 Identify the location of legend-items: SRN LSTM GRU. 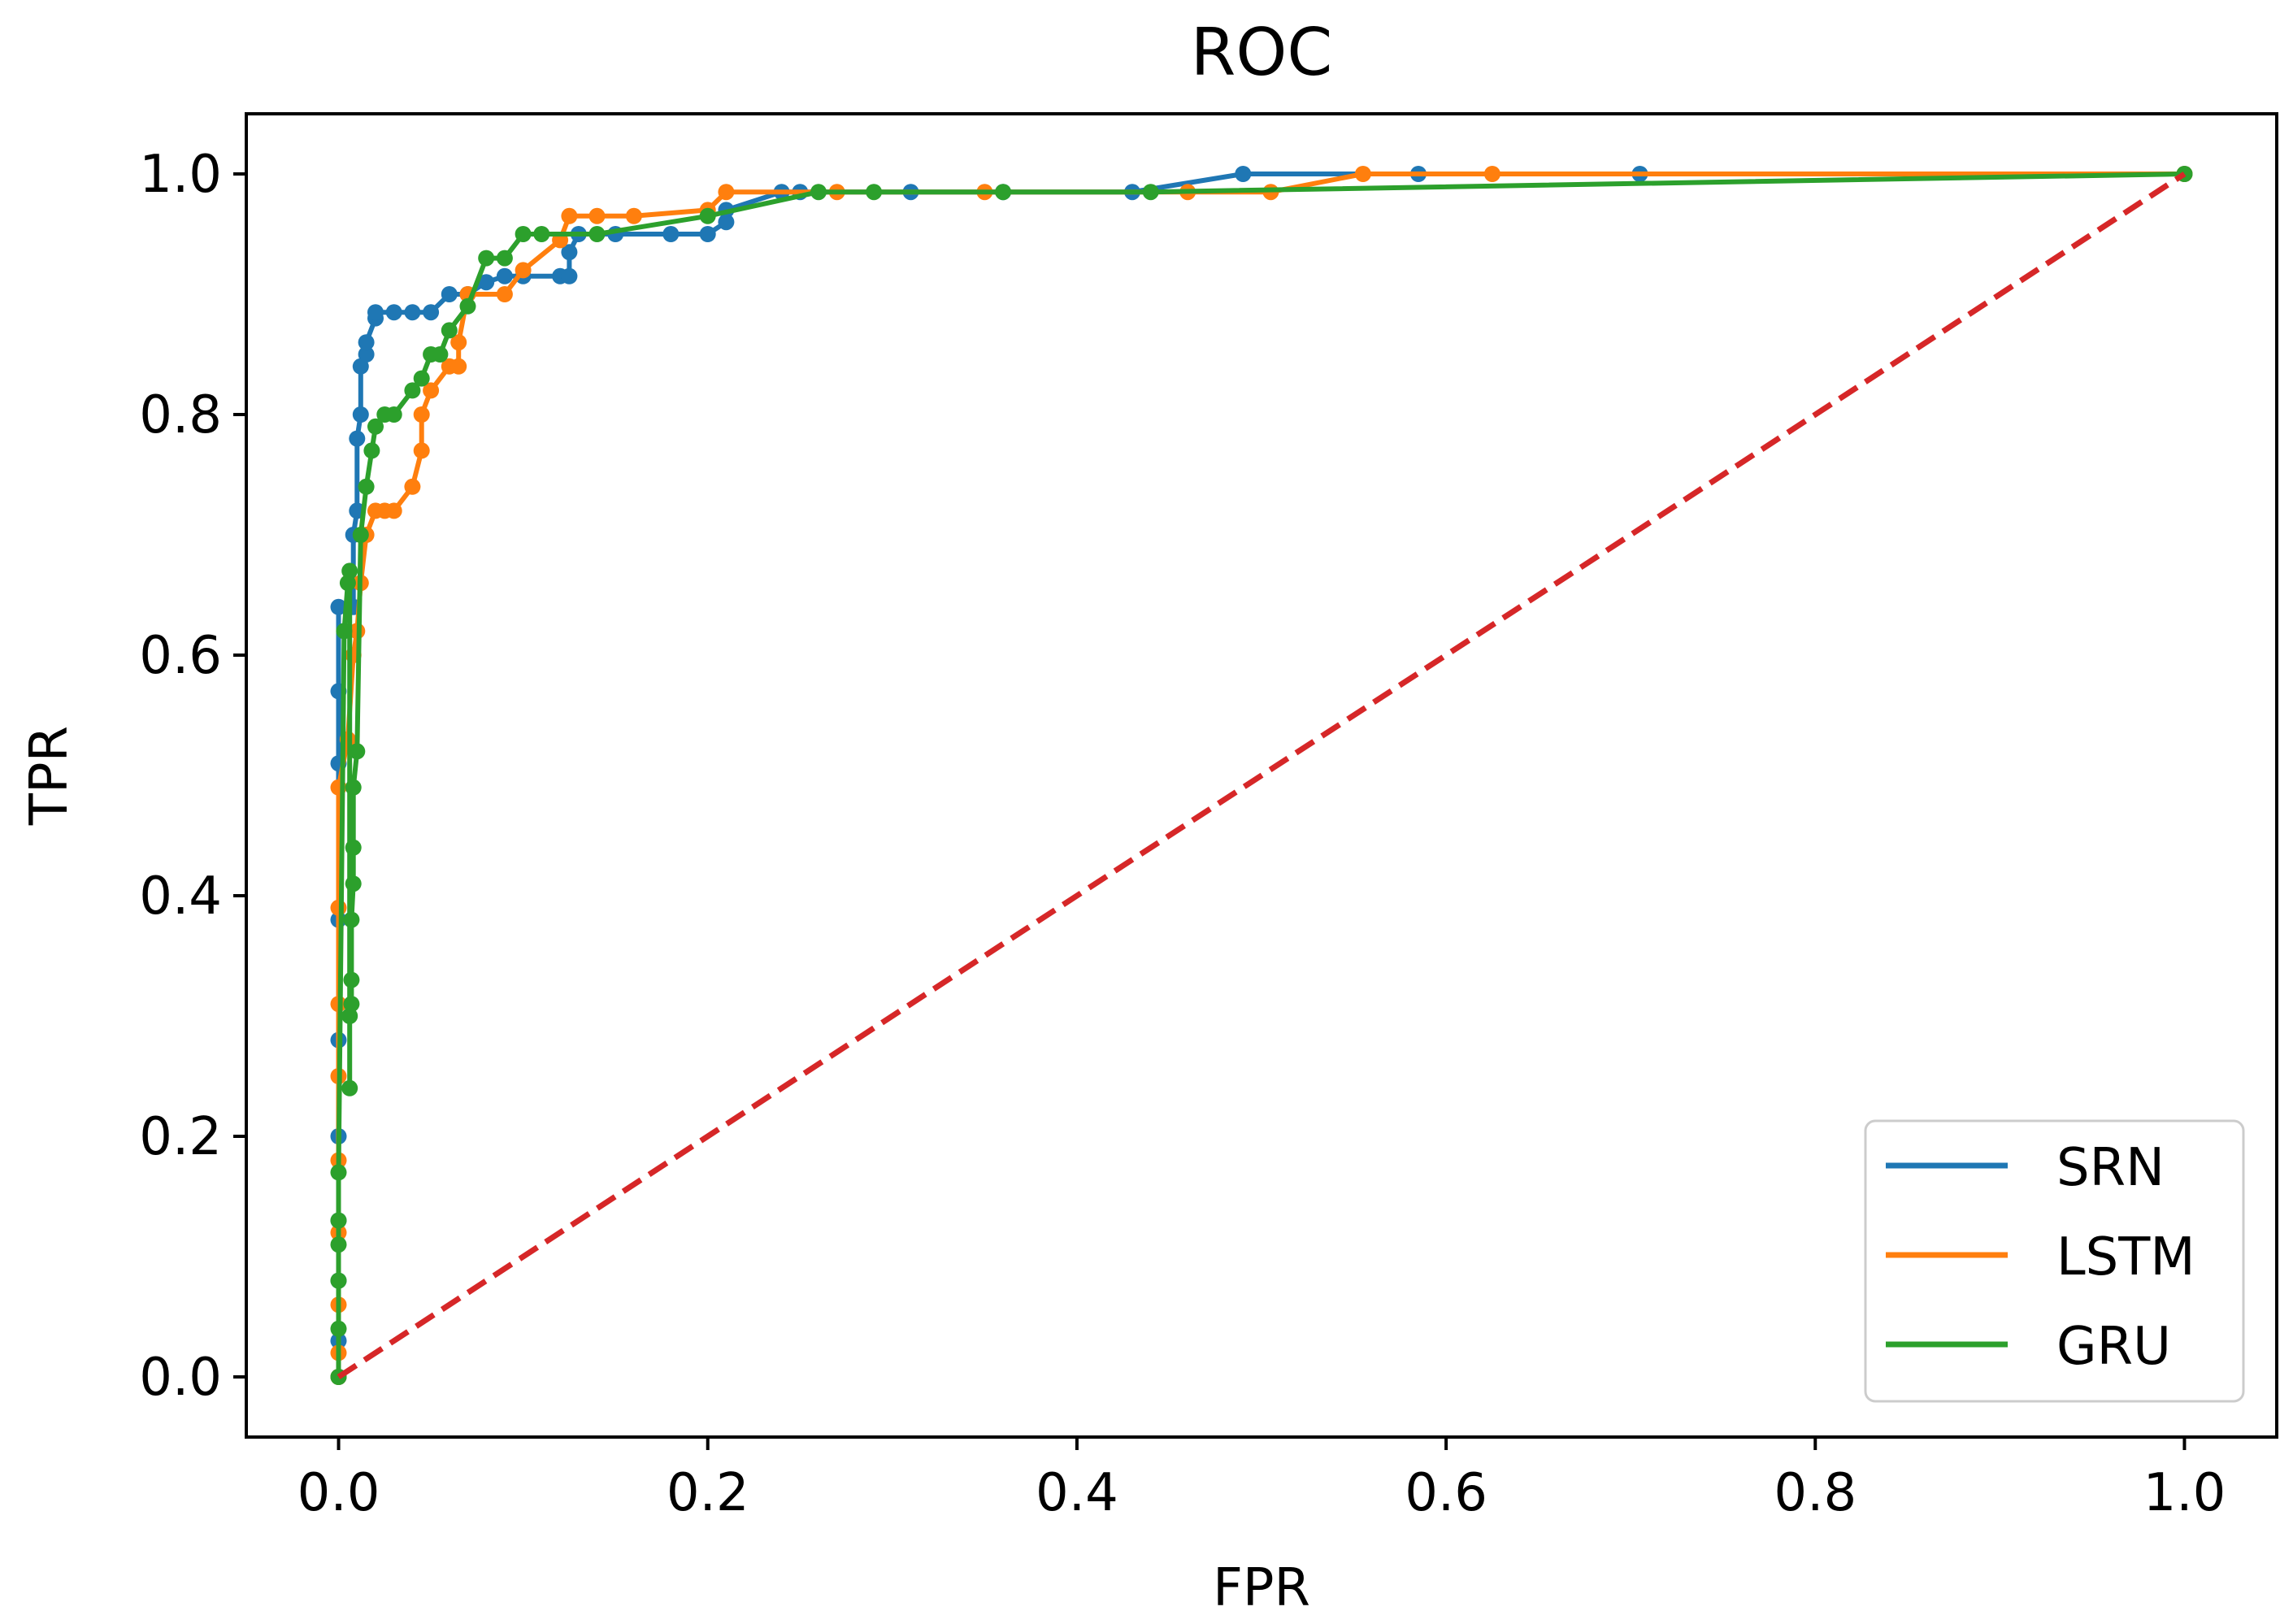
(2041, 1257).